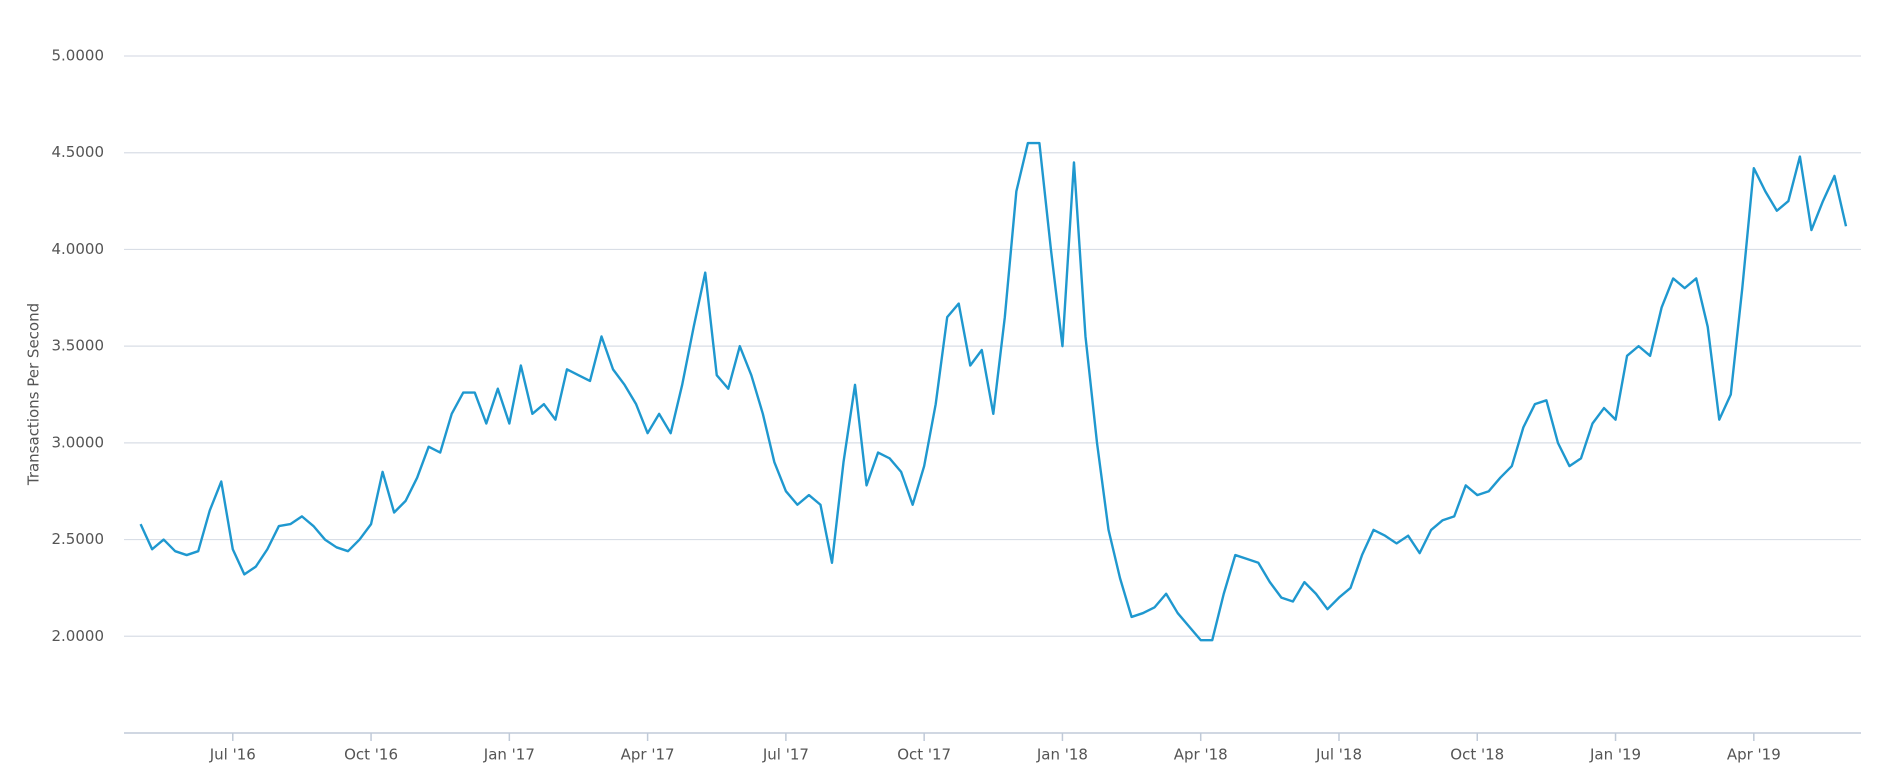 This screenshot has height=772, width=1885. What do you see at coordinates (78, 346) in the screenshot?
I see `y-tick-label: 3.5000` at bounding box center [78, 346].